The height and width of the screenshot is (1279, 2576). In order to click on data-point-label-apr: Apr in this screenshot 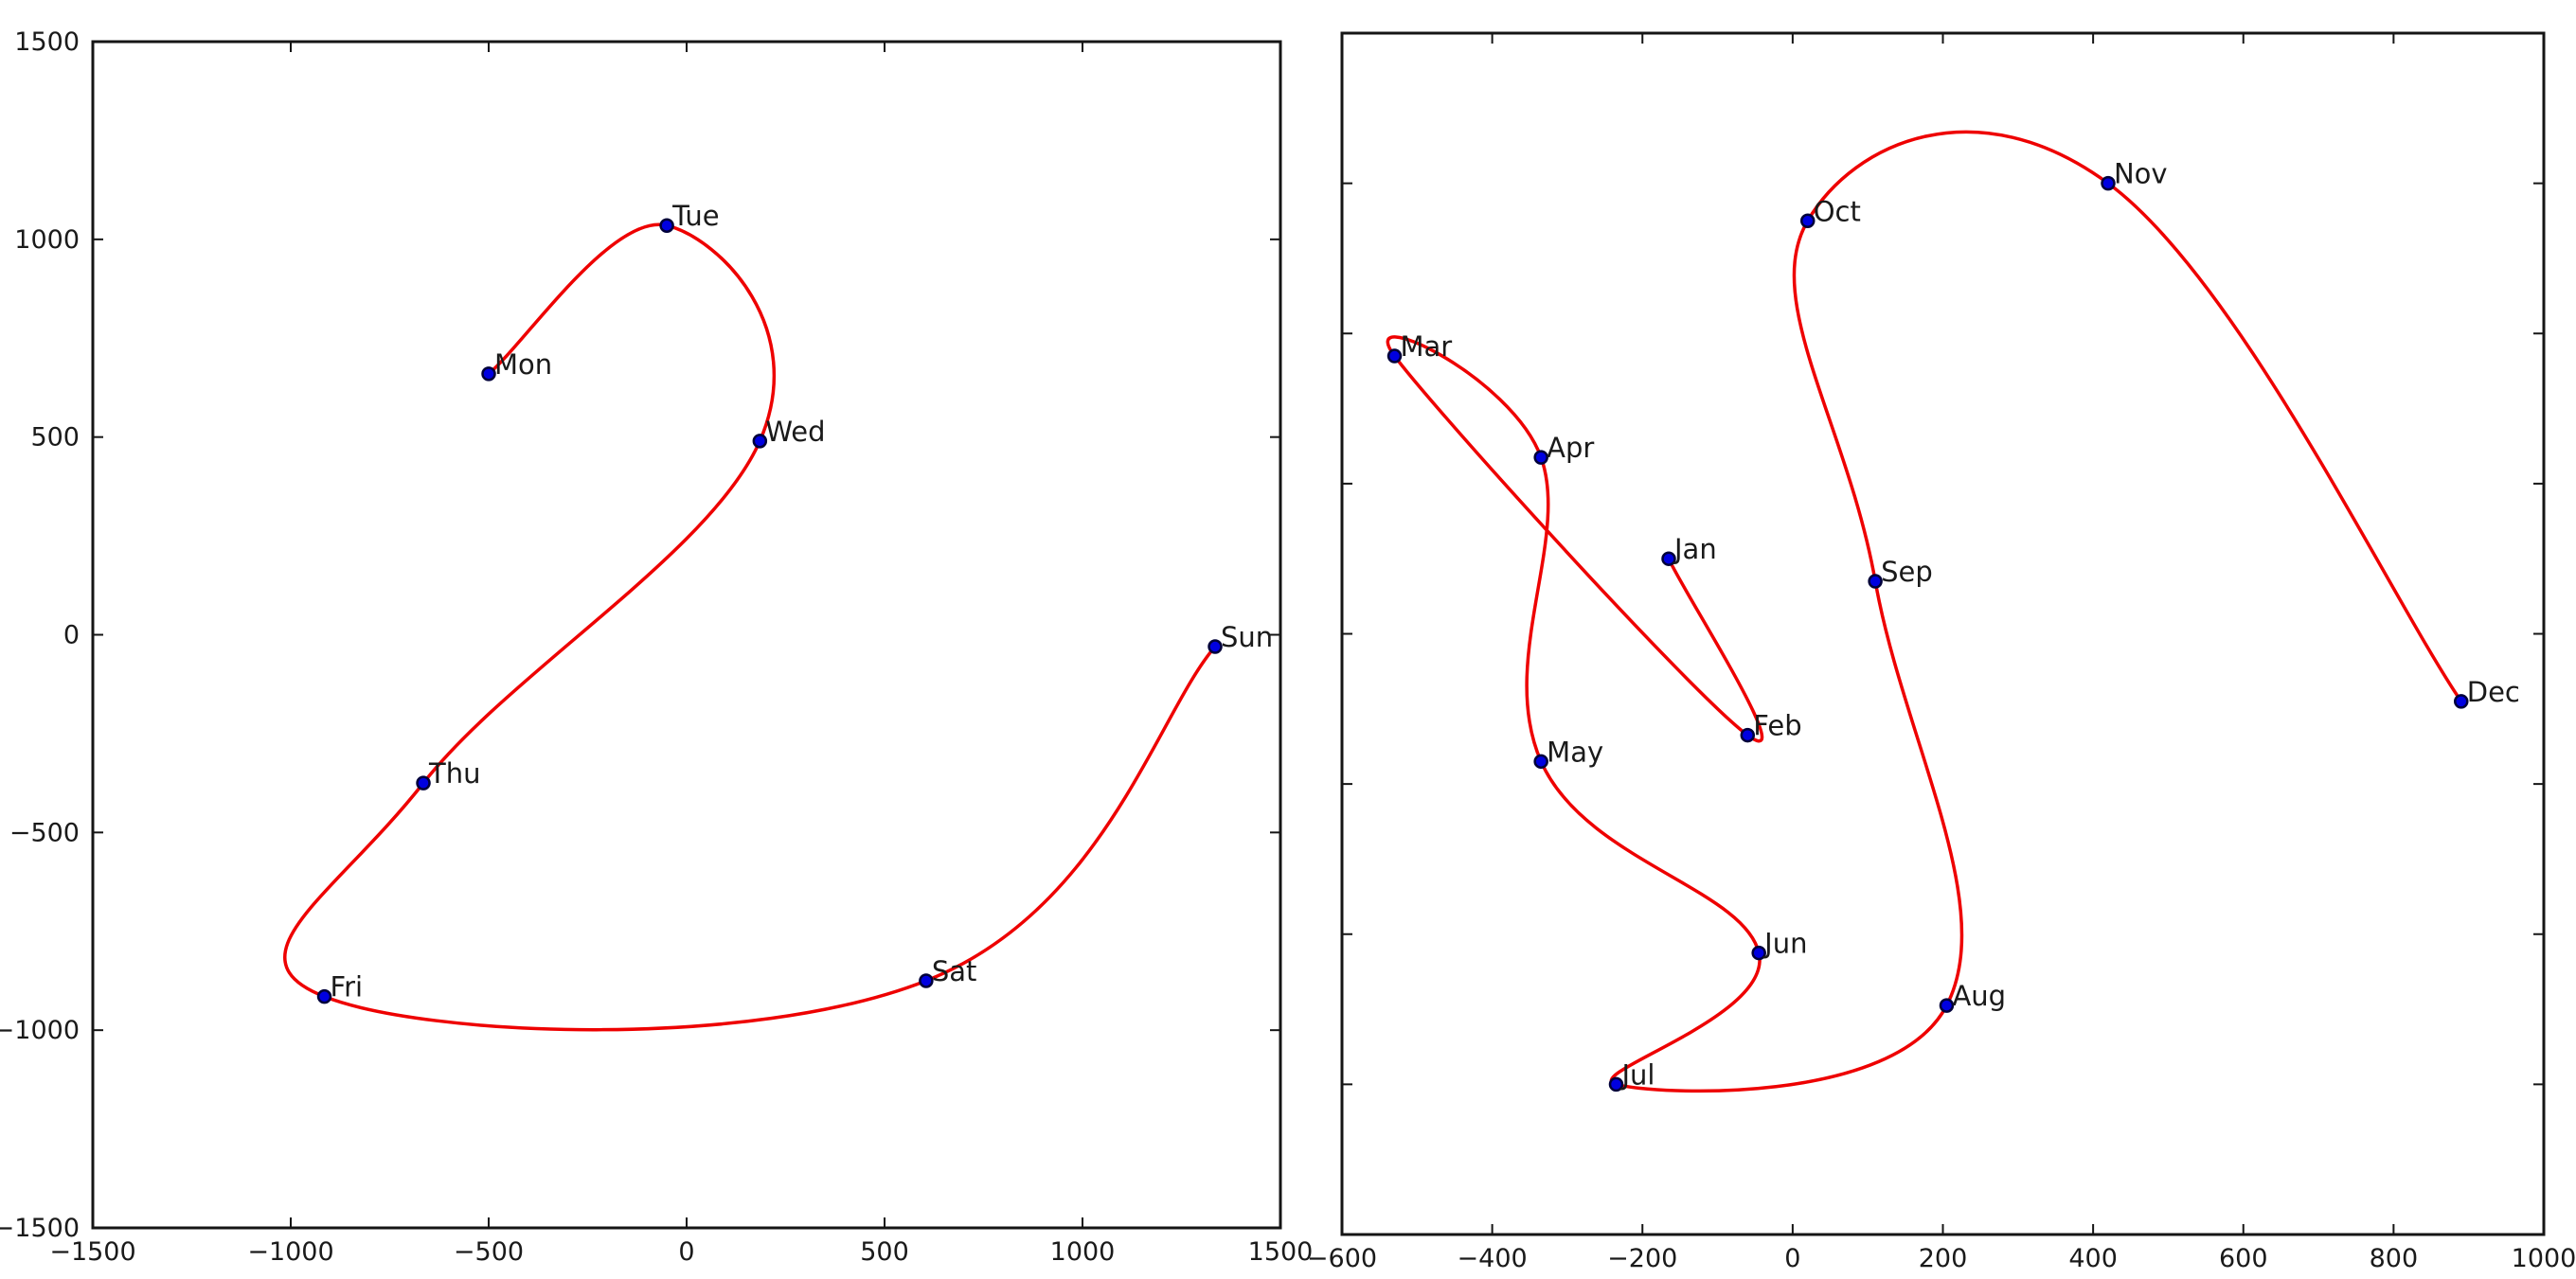, I will do `click(1570, 448)`.